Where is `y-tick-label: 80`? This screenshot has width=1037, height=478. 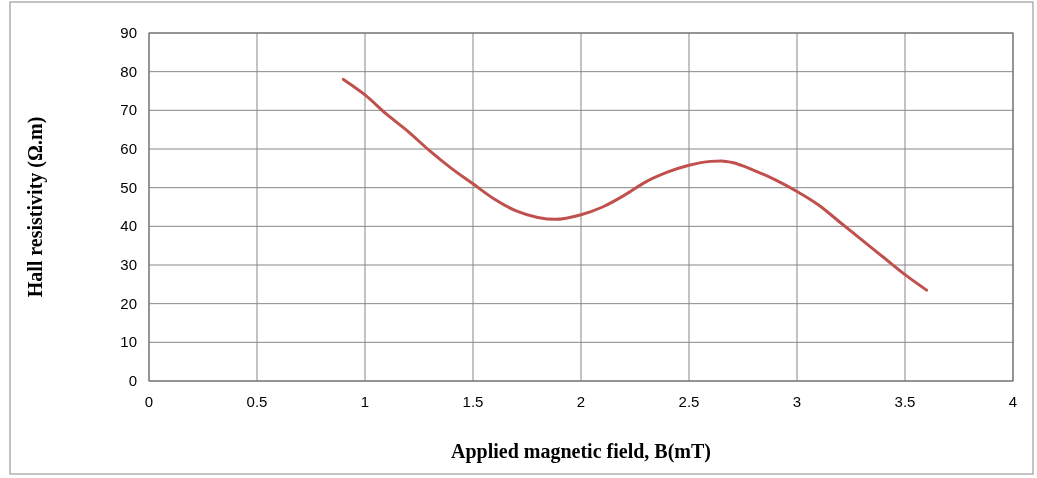 y-tick-label: 80 is located at coordinates (128, 71).